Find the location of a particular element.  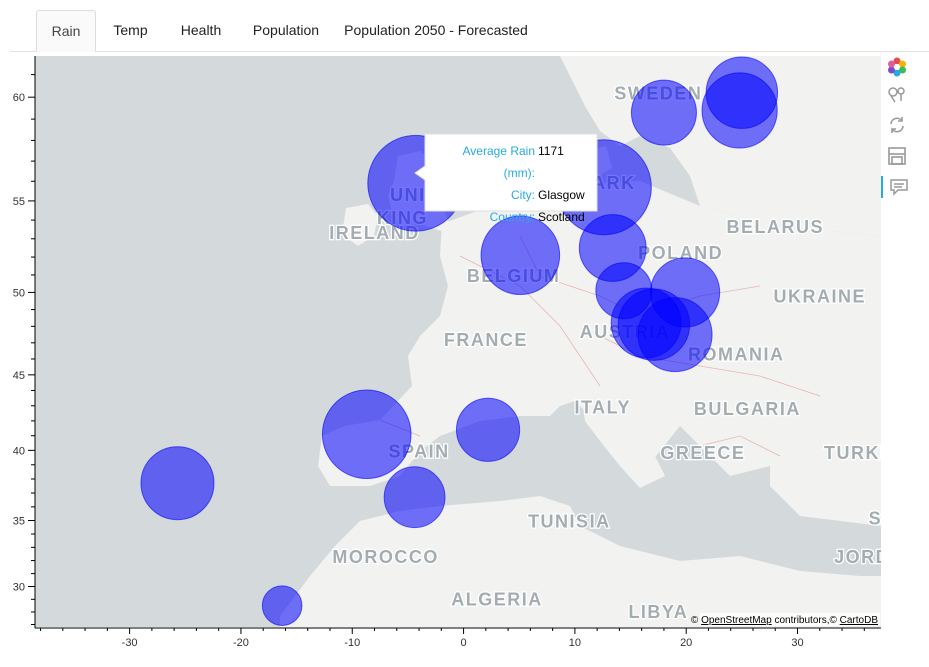

tooltip-value-rain: 1171 is located at coordinates (551, 151).